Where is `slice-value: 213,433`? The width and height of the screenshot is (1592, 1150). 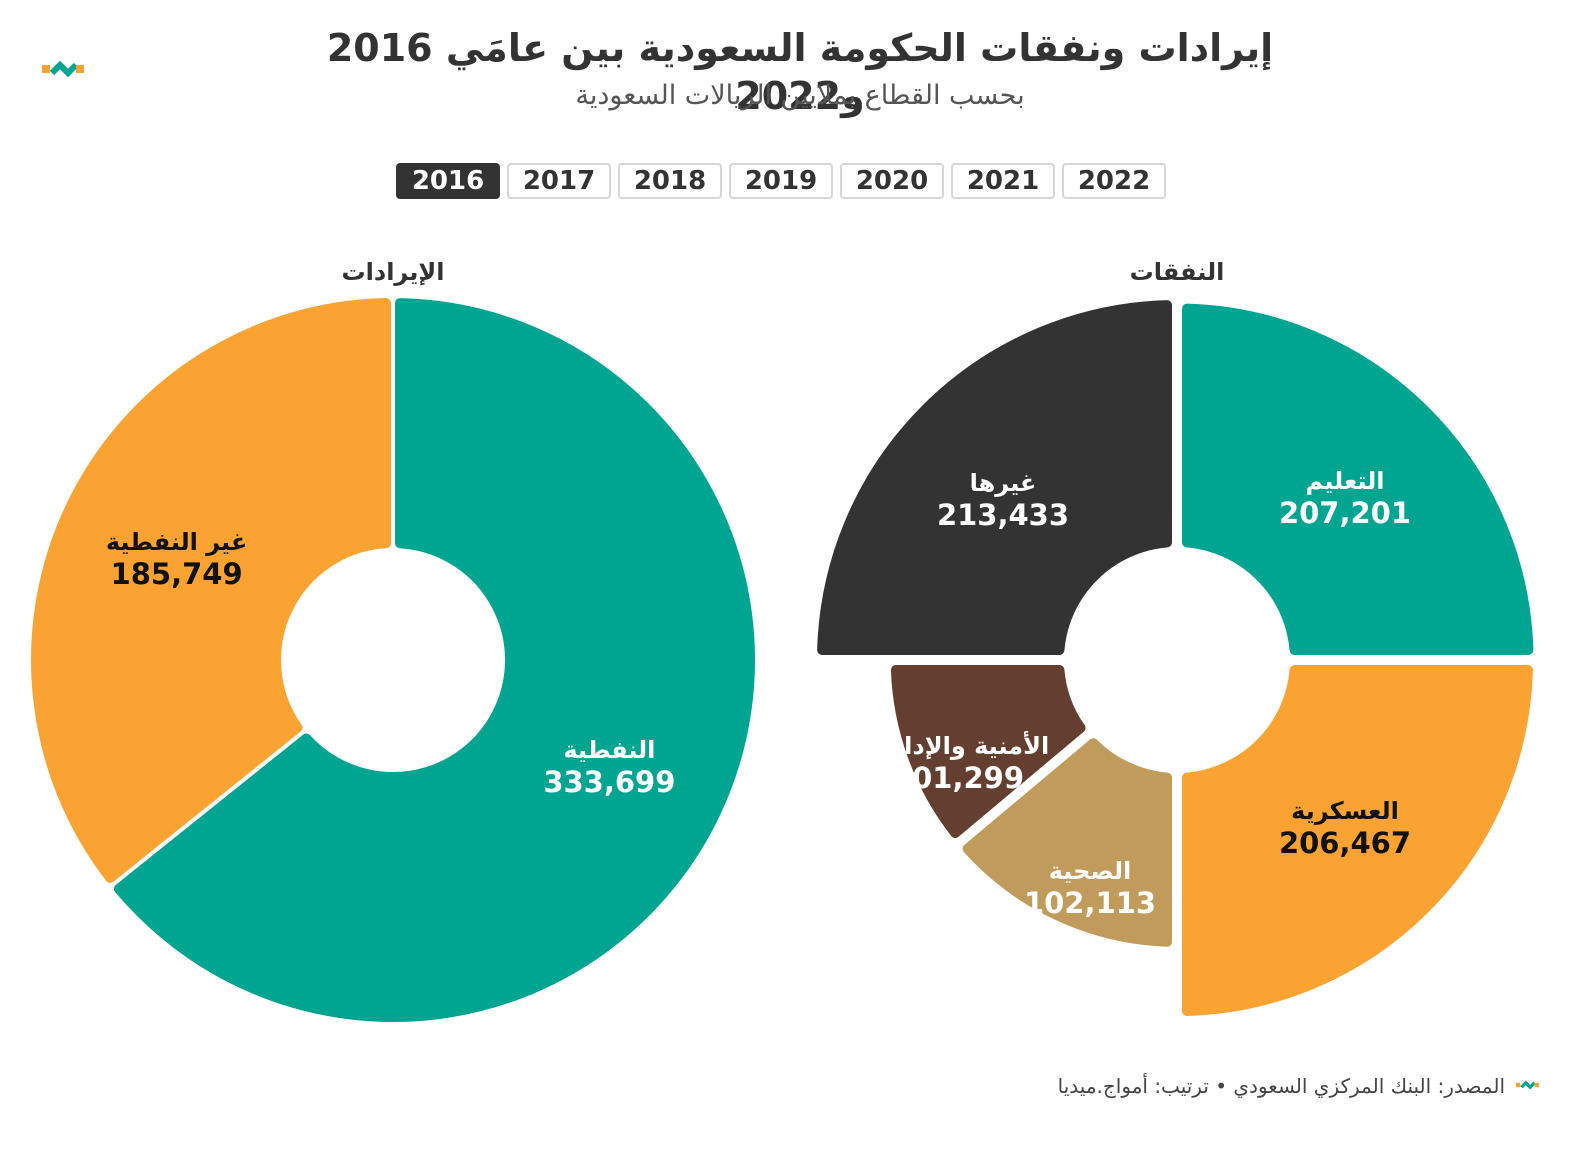
slice-value: 213,433 is located at coordinates (1003, 515).